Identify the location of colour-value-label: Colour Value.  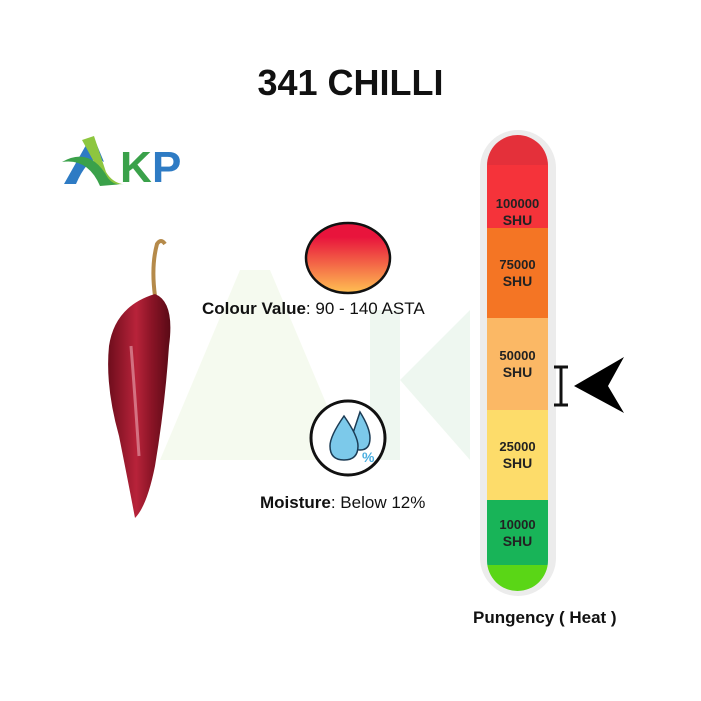
(254, 308).